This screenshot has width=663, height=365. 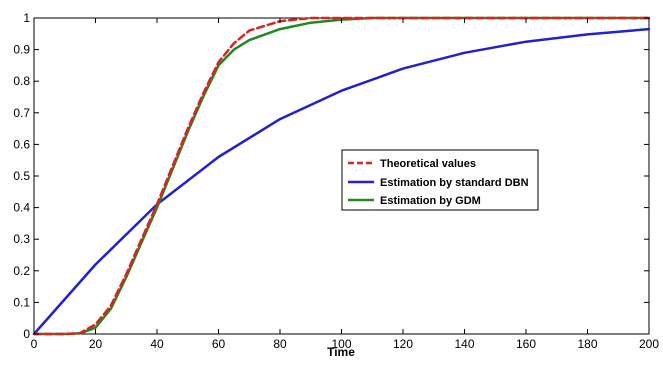 I want to click on x-tick-label: 80, so click(x=280, y=344).